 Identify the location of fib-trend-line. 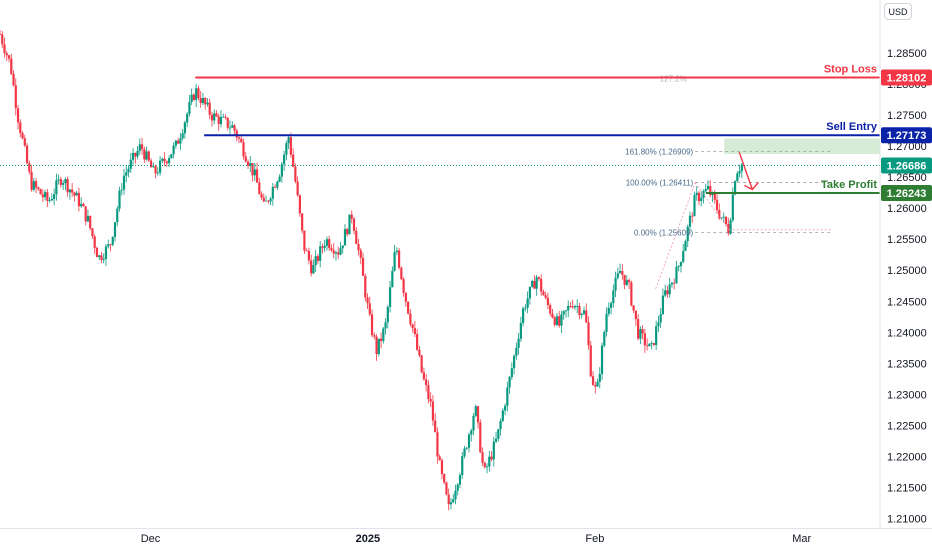
(675, 235).